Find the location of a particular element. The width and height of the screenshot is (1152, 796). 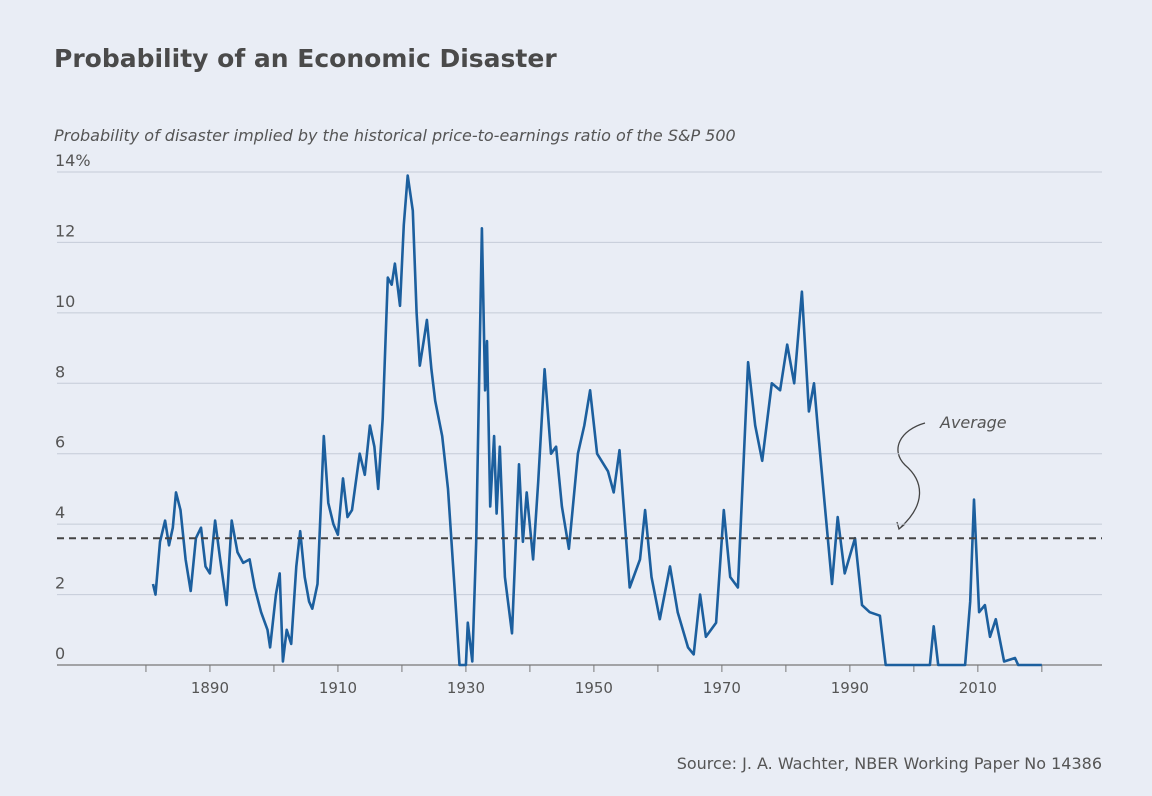

chart-title: Probability of an Economic Disaster is located at coordinates (305, 58).